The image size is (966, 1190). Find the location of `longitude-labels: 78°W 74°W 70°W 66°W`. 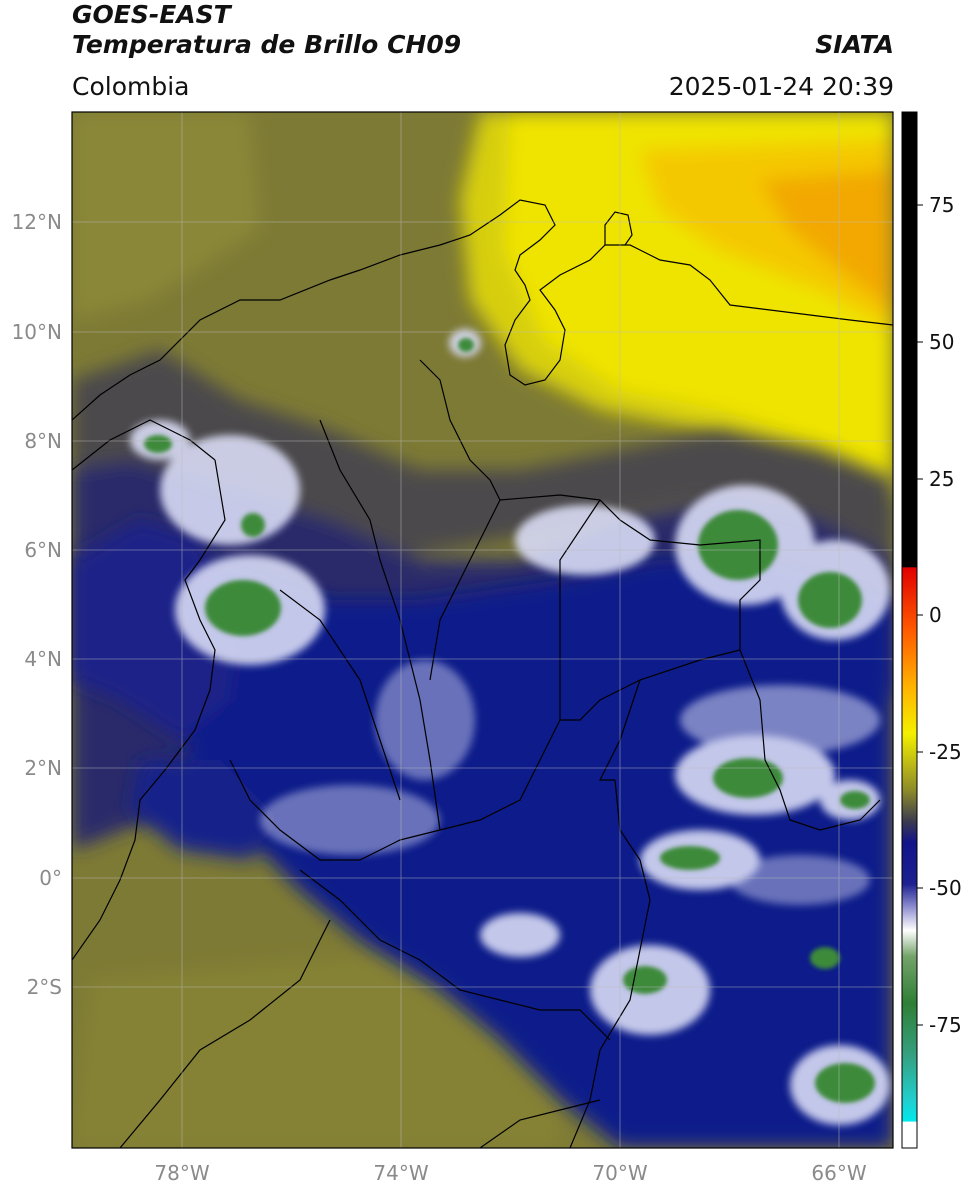

longitude-labels: 78°W 74°W 70°W 66°W is located at coordinates (510, 1173).